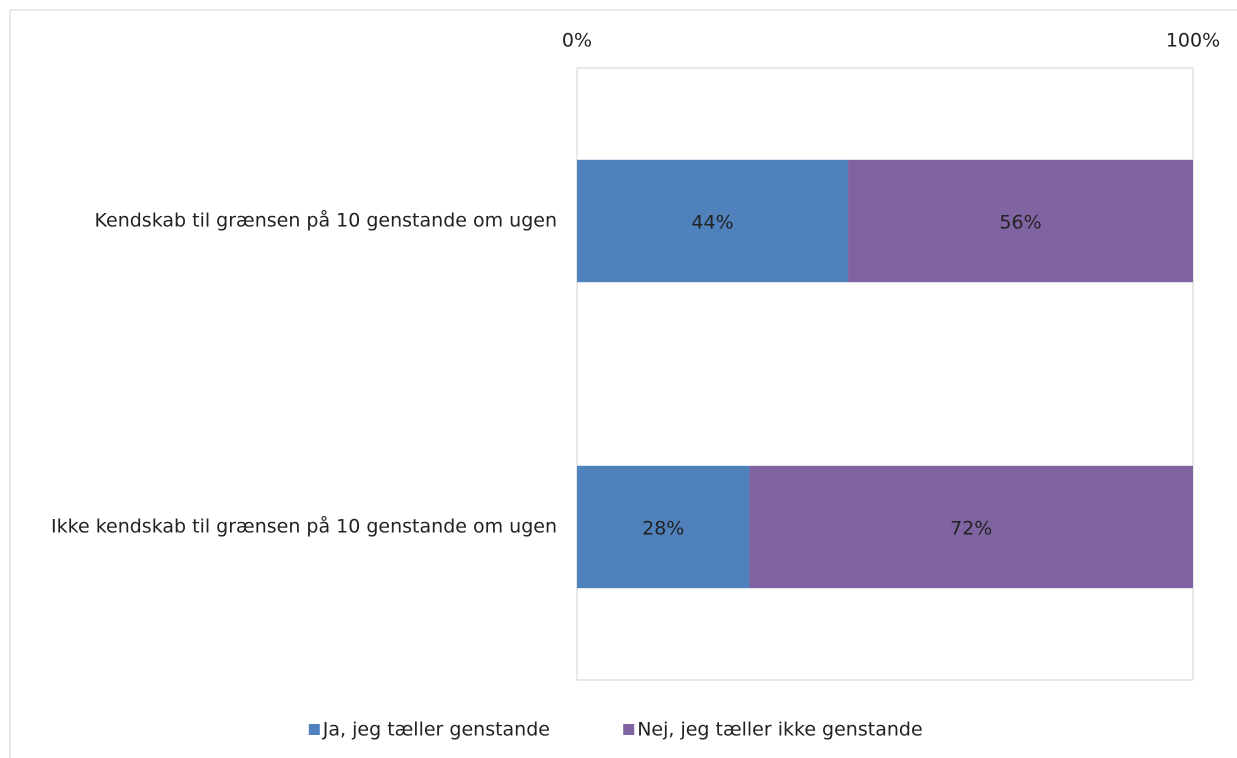 Image resolution: width=1237 pixels, height=758 pixels. What do you see at coordinates (779, 730) in the screenshot?
I see `legend-label: Nej, jeg tæller ikke genstande` at bounding box center [779, 730].